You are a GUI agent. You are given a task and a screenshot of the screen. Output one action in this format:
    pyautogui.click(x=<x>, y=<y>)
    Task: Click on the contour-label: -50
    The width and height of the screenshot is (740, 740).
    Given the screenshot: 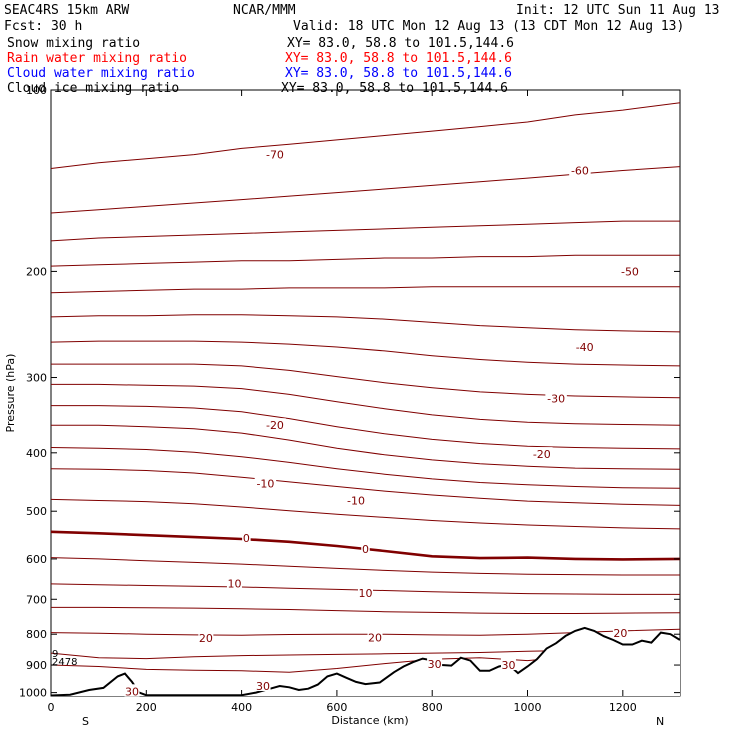 What is the action you would take?
    pyautogui.click(x=630, y=271)
    